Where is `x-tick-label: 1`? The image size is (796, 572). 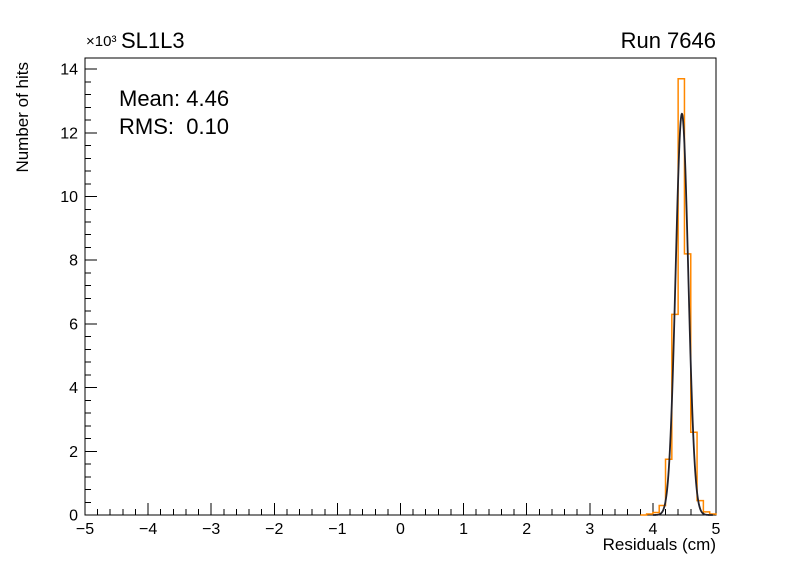
x-tick-label: 1 is located at coordinates (463, 529).